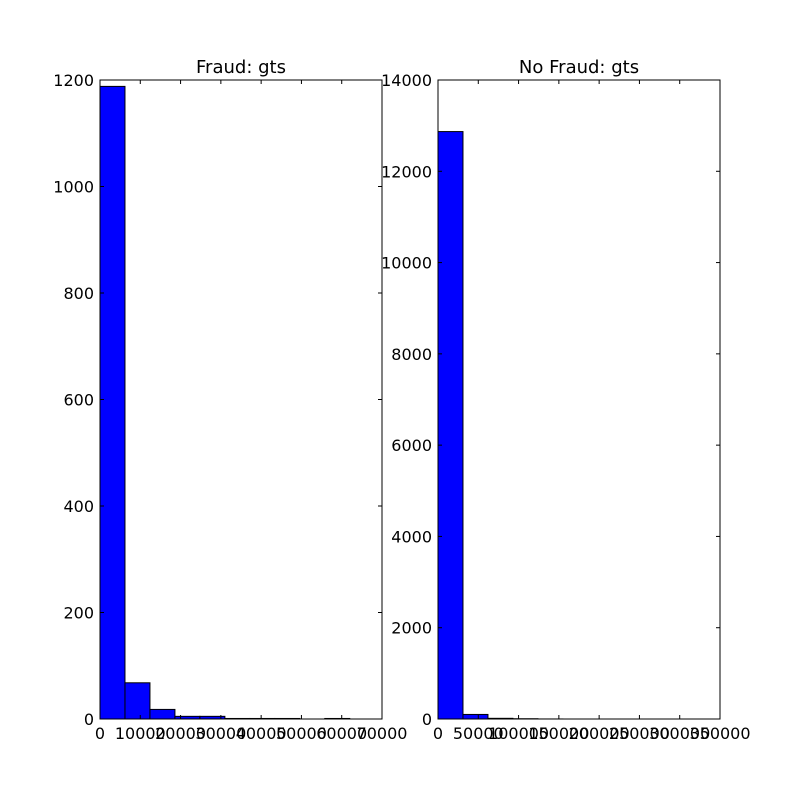 The height and width of the screenshot is (804, 800). What do you see at coordinates (73, 80) in the screenshot?
I see `y-tick-label: 1200` at bounding box center [73, 80].